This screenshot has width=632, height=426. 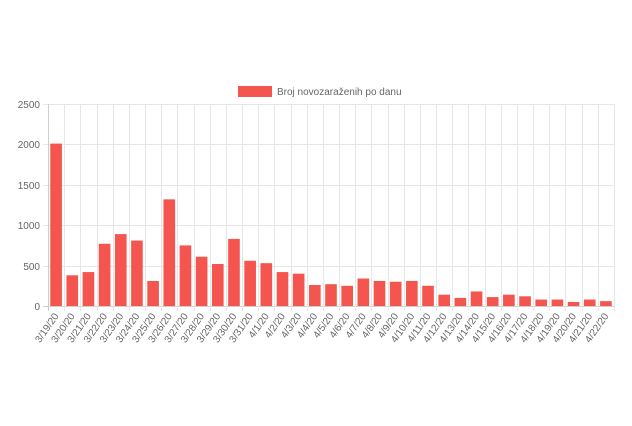 What do you see at coordinates (37, 307) in the screenshot?
I see `y-tick-label: 0` at bounding box center [37, 307].